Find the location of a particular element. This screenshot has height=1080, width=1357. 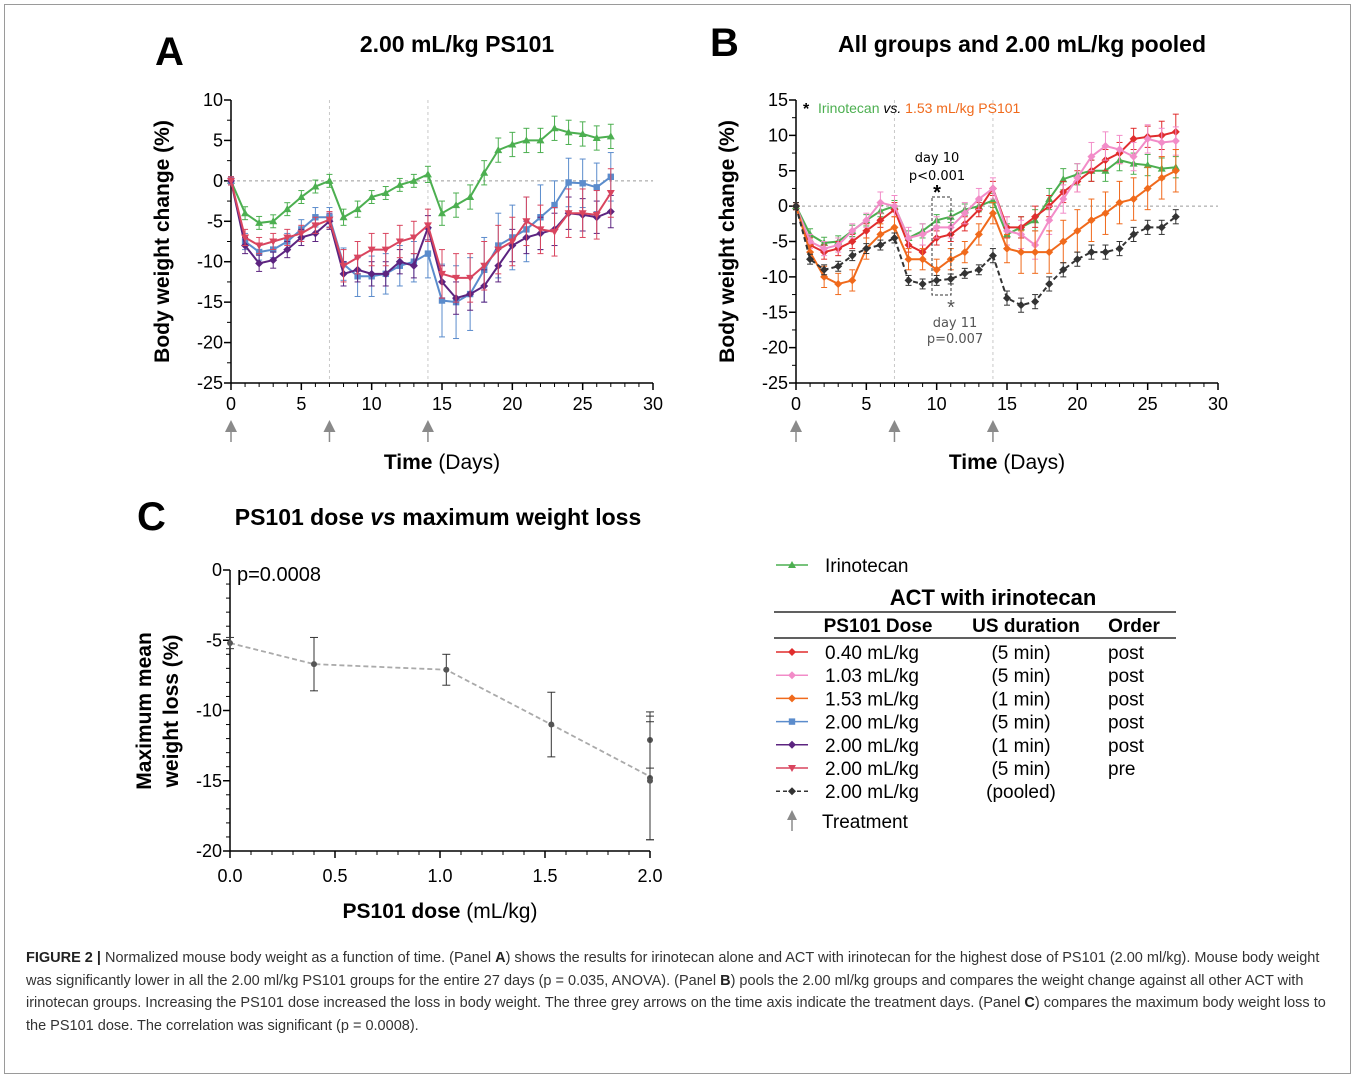

x-axis-label: Time (Days) is located at coordinates (1007, 462).